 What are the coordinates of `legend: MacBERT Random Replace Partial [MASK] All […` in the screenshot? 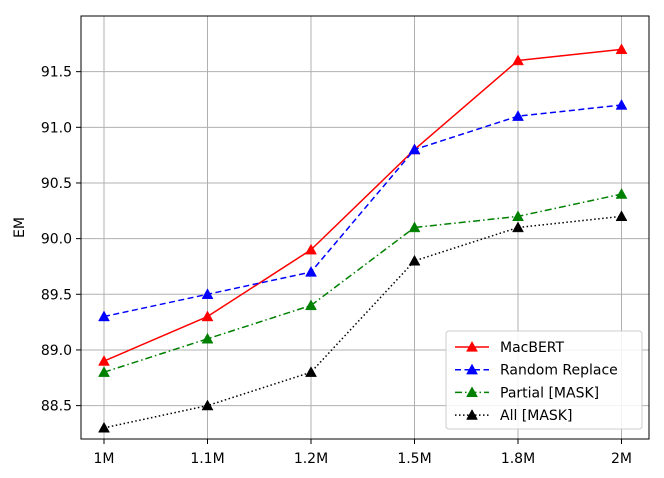 It's located at (544, 380).